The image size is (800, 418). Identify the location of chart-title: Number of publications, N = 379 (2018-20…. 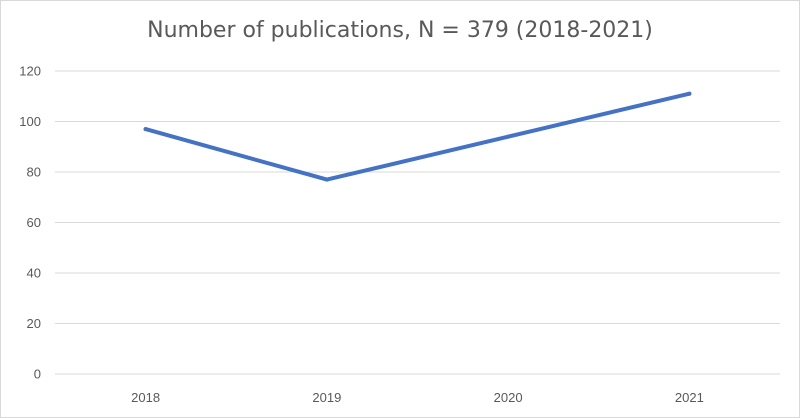
(400, 30).